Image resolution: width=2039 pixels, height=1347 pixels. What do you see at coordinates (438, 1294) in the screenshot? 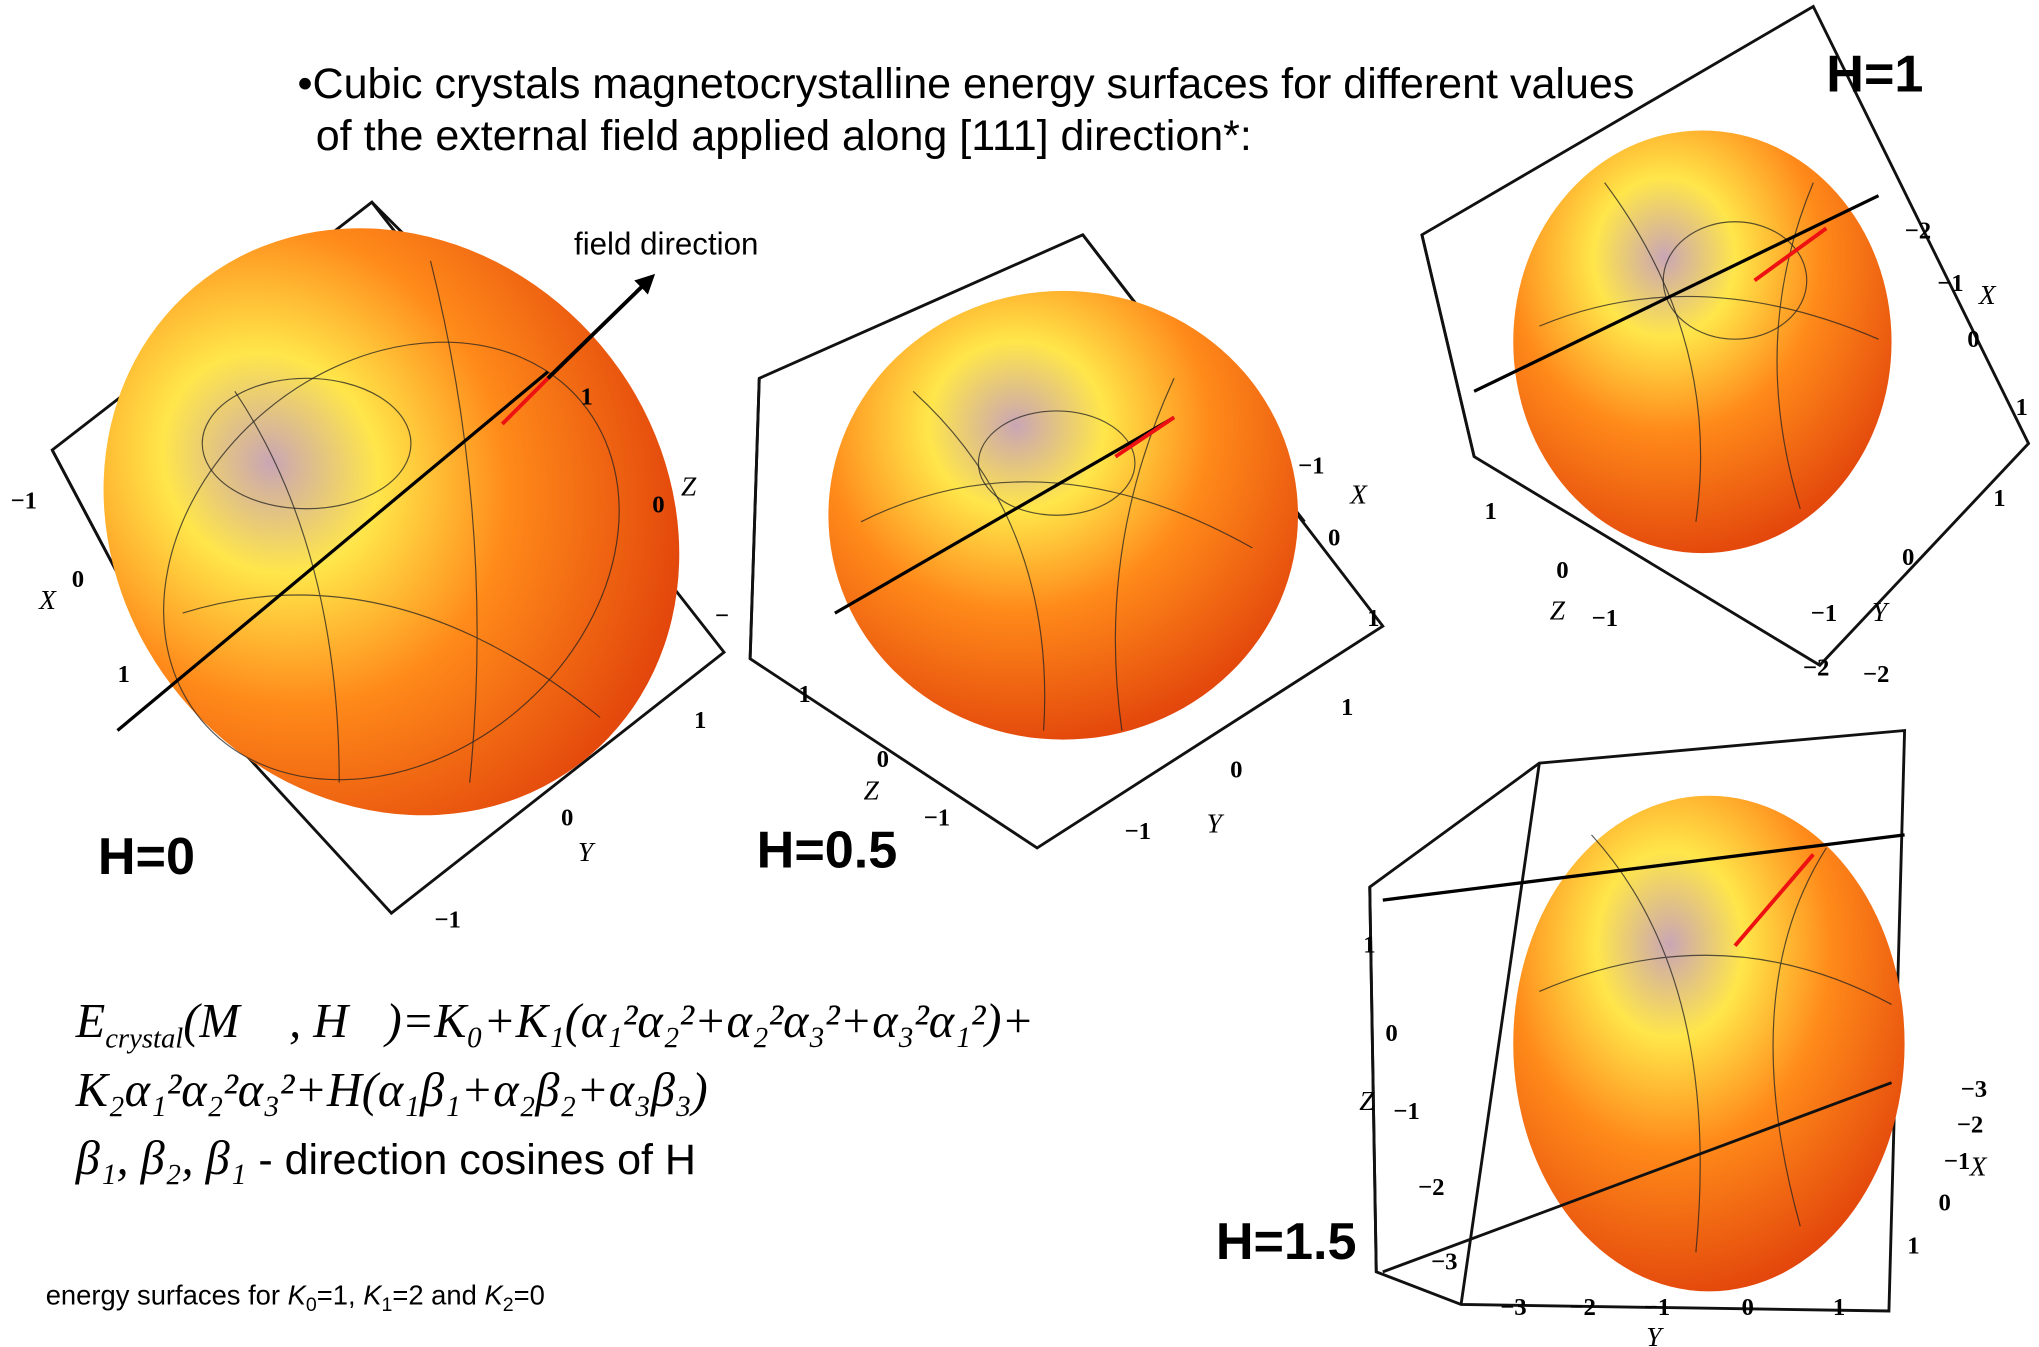
I see `footnote-part: =2 and` at bounding box center [438, 1294].